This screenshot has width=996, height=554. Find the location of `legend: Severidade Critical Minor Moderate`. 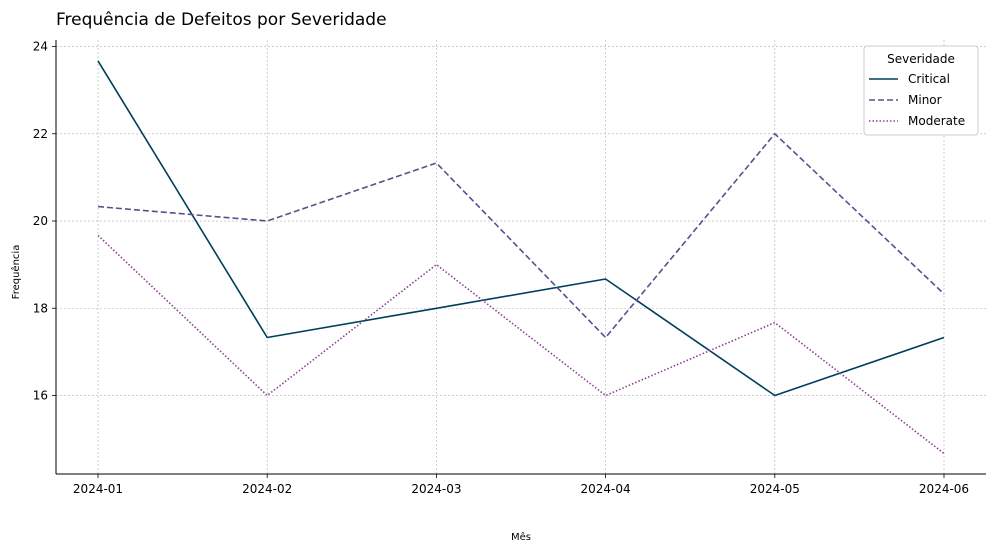

legend: Severidade Critical Minor Moderate is located at coordinates (921, 90).